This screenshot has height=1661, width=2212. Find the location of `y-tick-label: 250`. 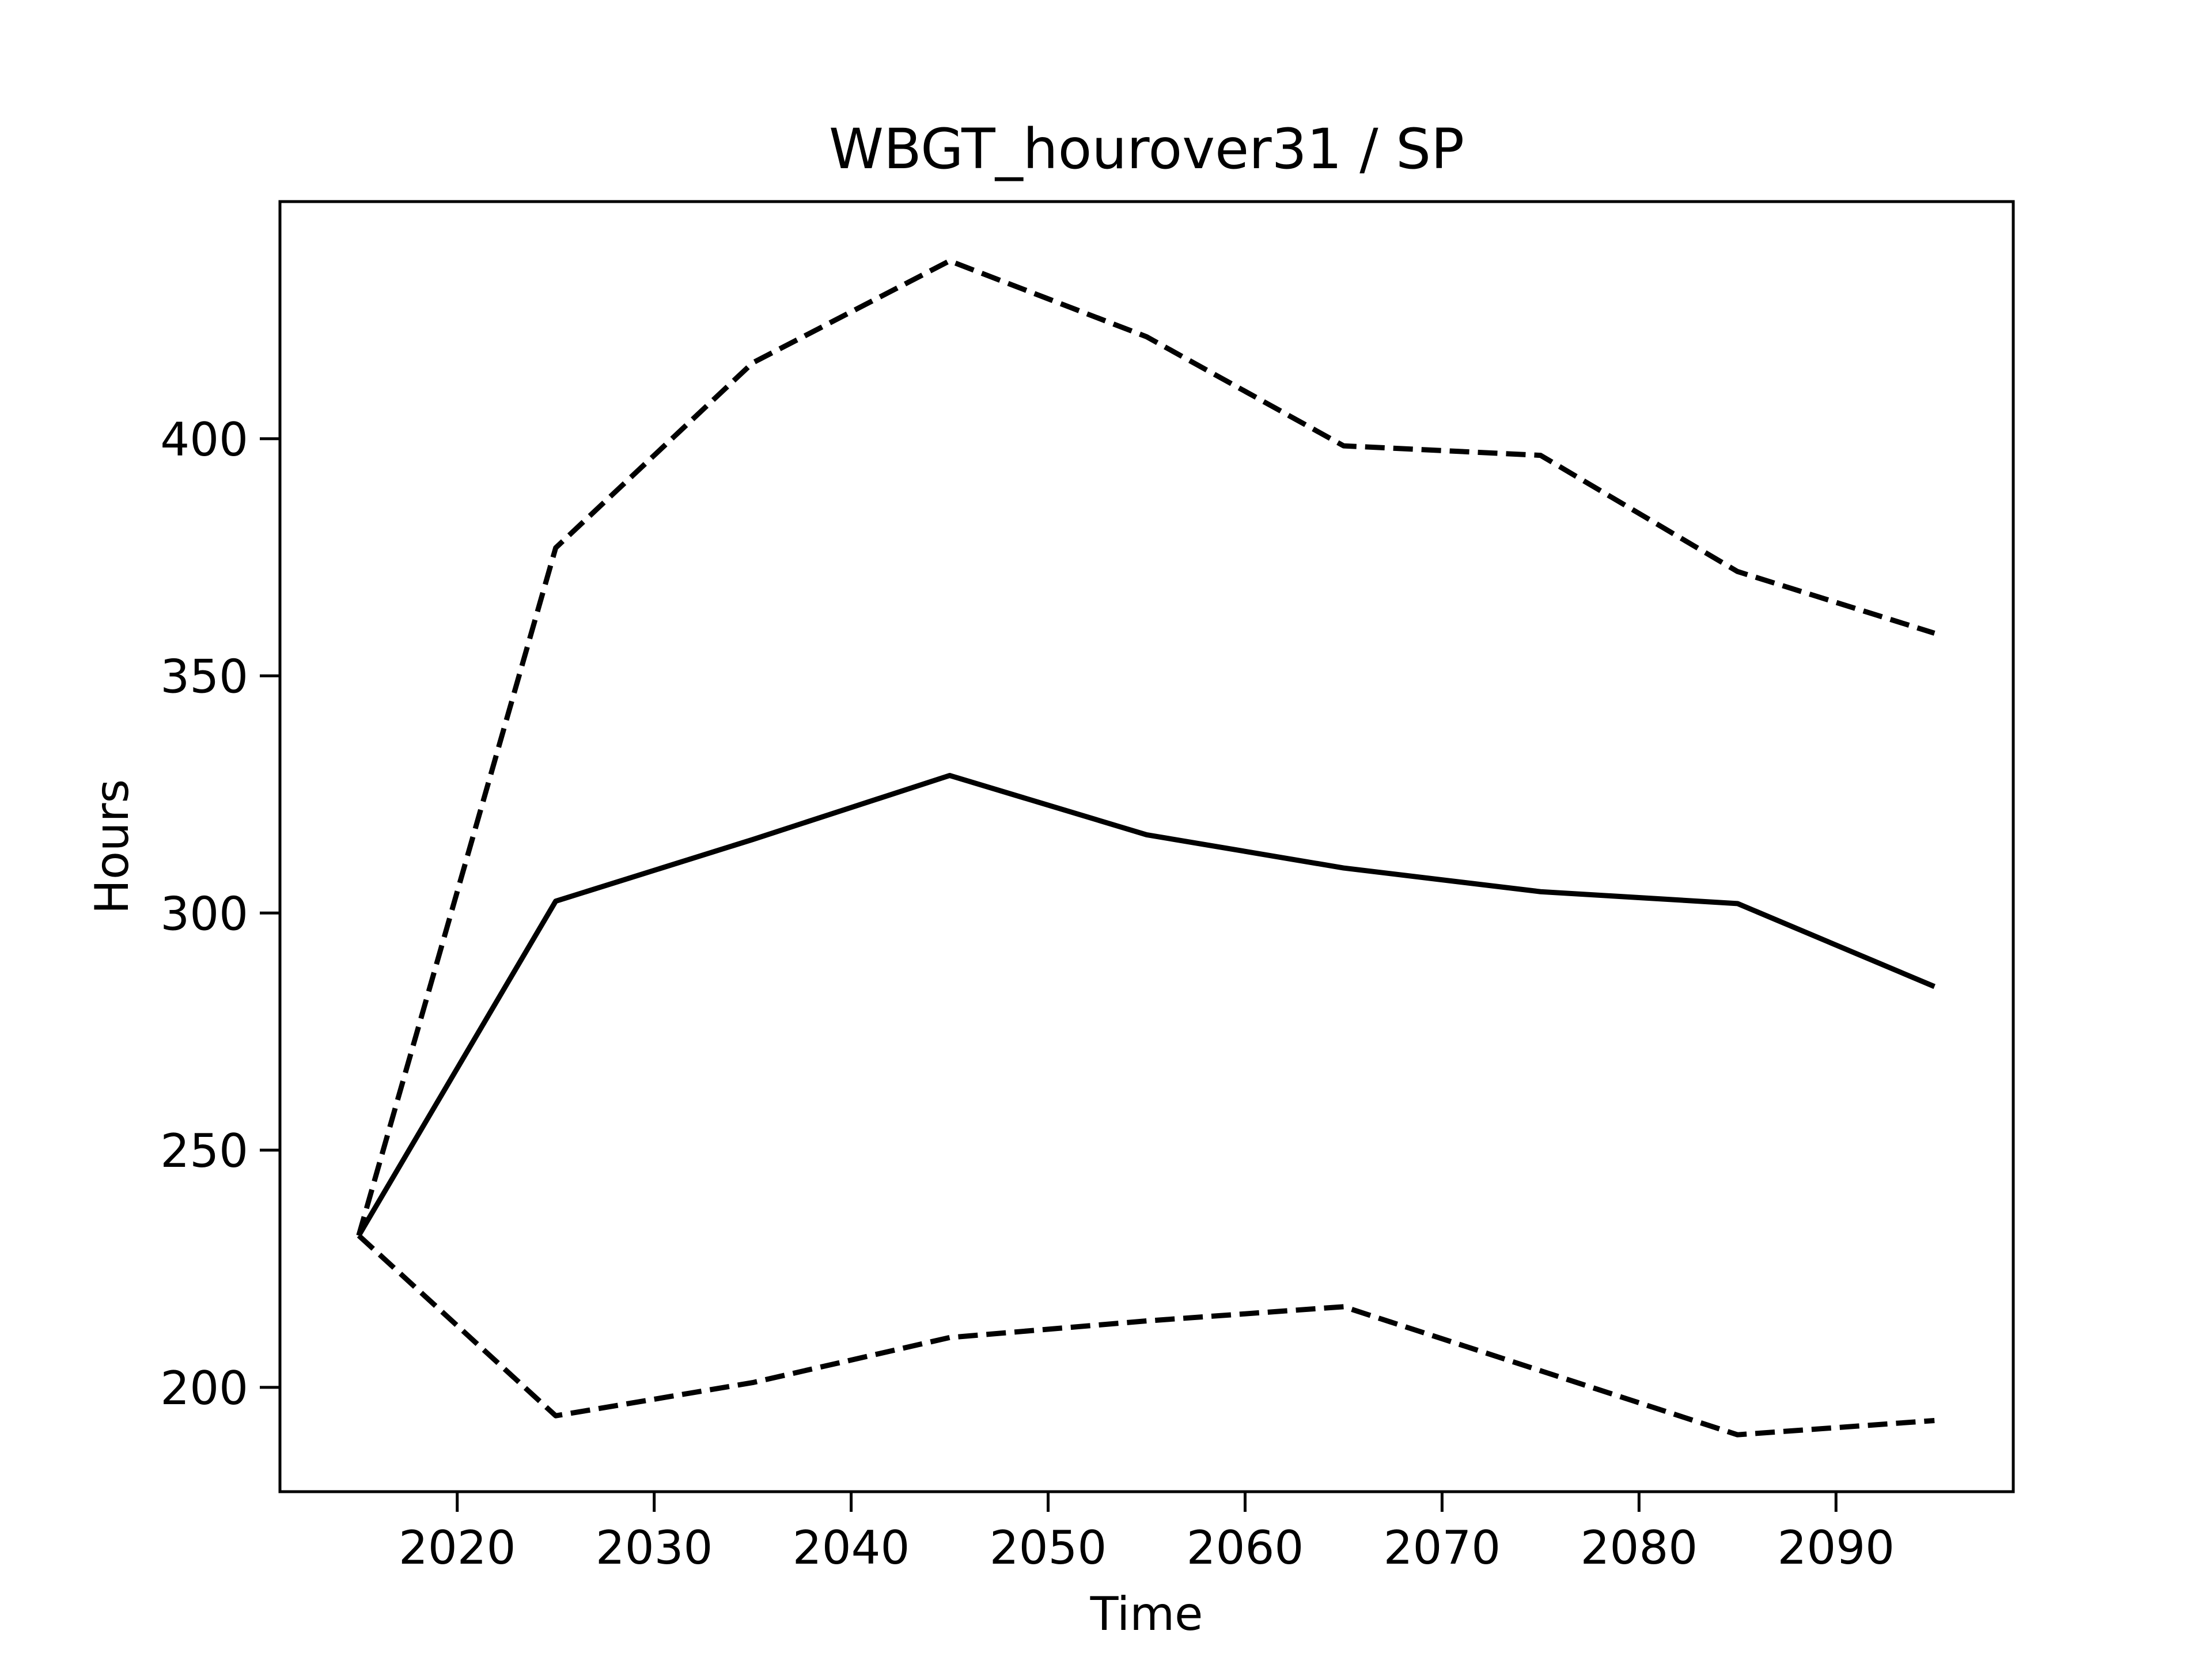

y-tick-label: 250 is located at coordinates (204, 1151).